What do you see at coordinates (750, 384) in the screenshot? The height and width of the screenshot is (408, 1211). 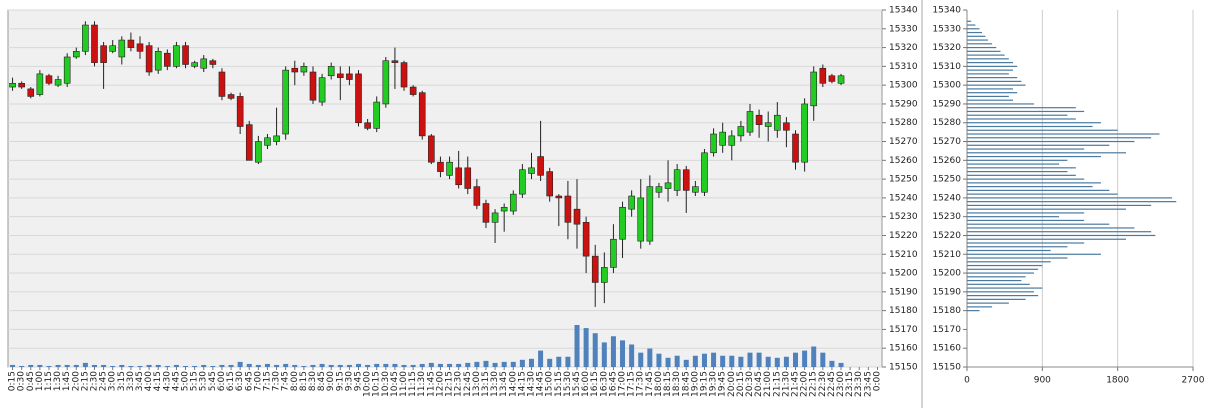 I see `x-tick-label: 20:30` at bounding box center [750, 384].